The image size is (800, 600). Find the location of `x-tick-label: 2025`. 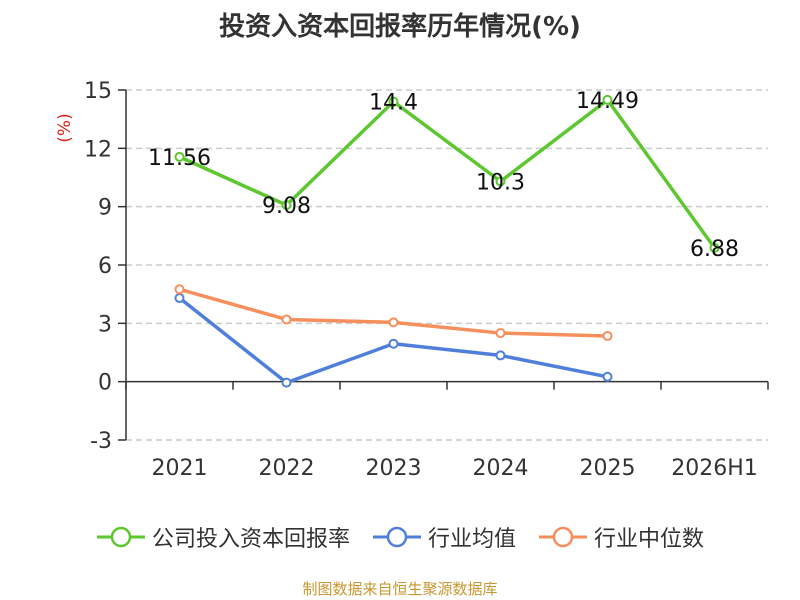

x-tick-label: 2025 is located at coordinates (608, 468).